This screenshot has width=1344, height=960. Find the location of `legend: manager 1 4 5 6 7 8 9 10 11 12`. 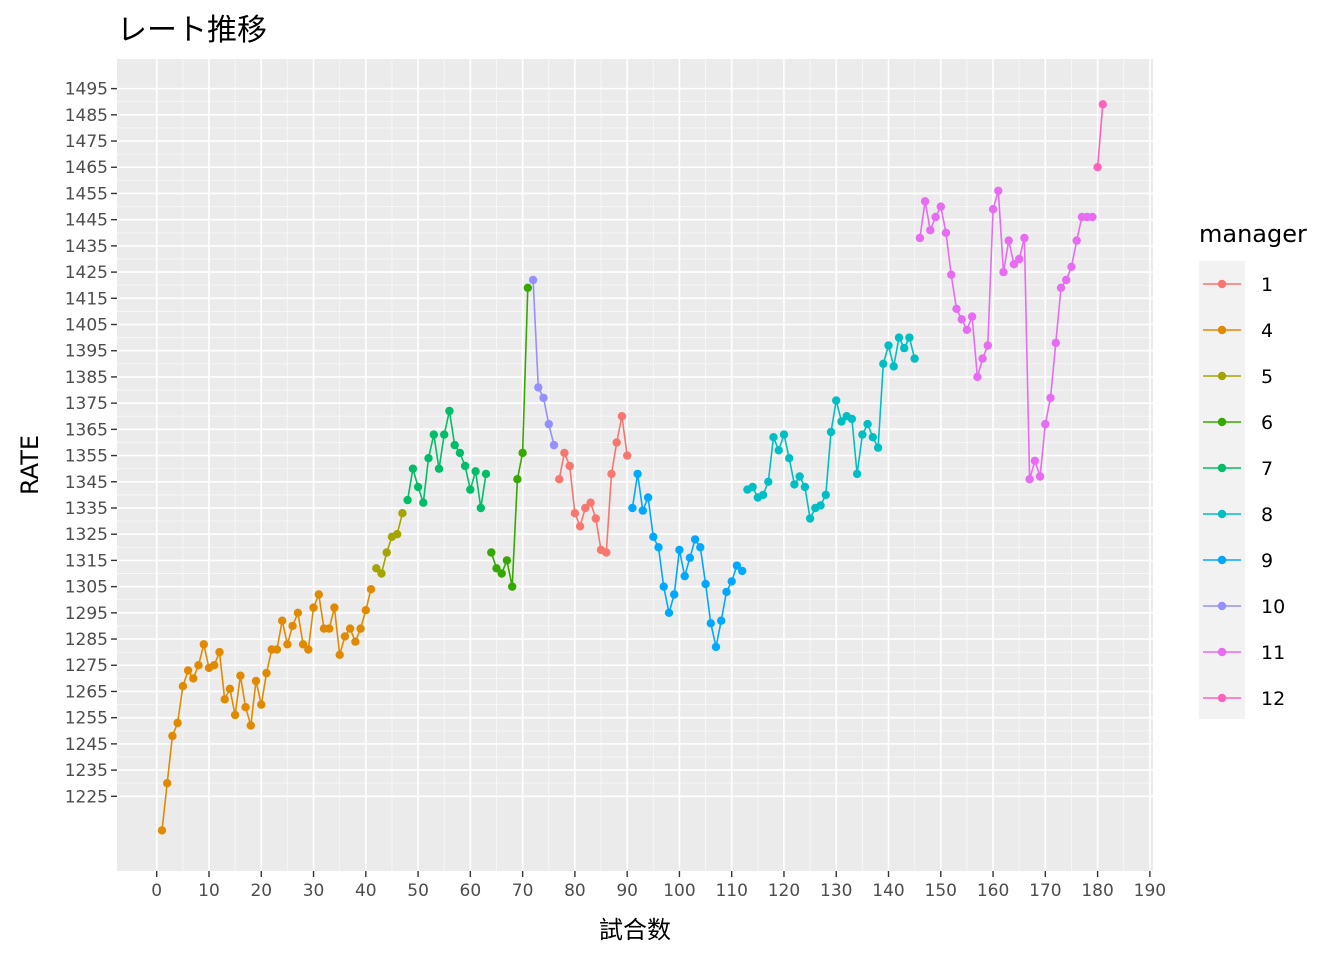

legend: manager 1 4 5 6 7 8 9 10 11 12 is located at coordinates (1253, 469).